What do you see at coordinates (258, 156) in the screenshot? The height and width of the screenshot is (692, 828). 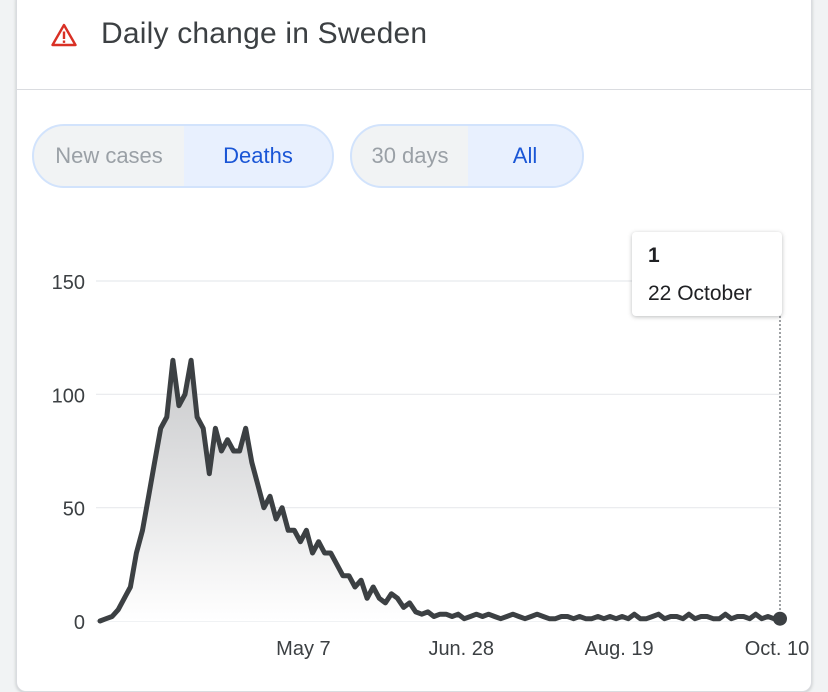 I see `deaths-option: Deaths` at bounding box center [258, 156].